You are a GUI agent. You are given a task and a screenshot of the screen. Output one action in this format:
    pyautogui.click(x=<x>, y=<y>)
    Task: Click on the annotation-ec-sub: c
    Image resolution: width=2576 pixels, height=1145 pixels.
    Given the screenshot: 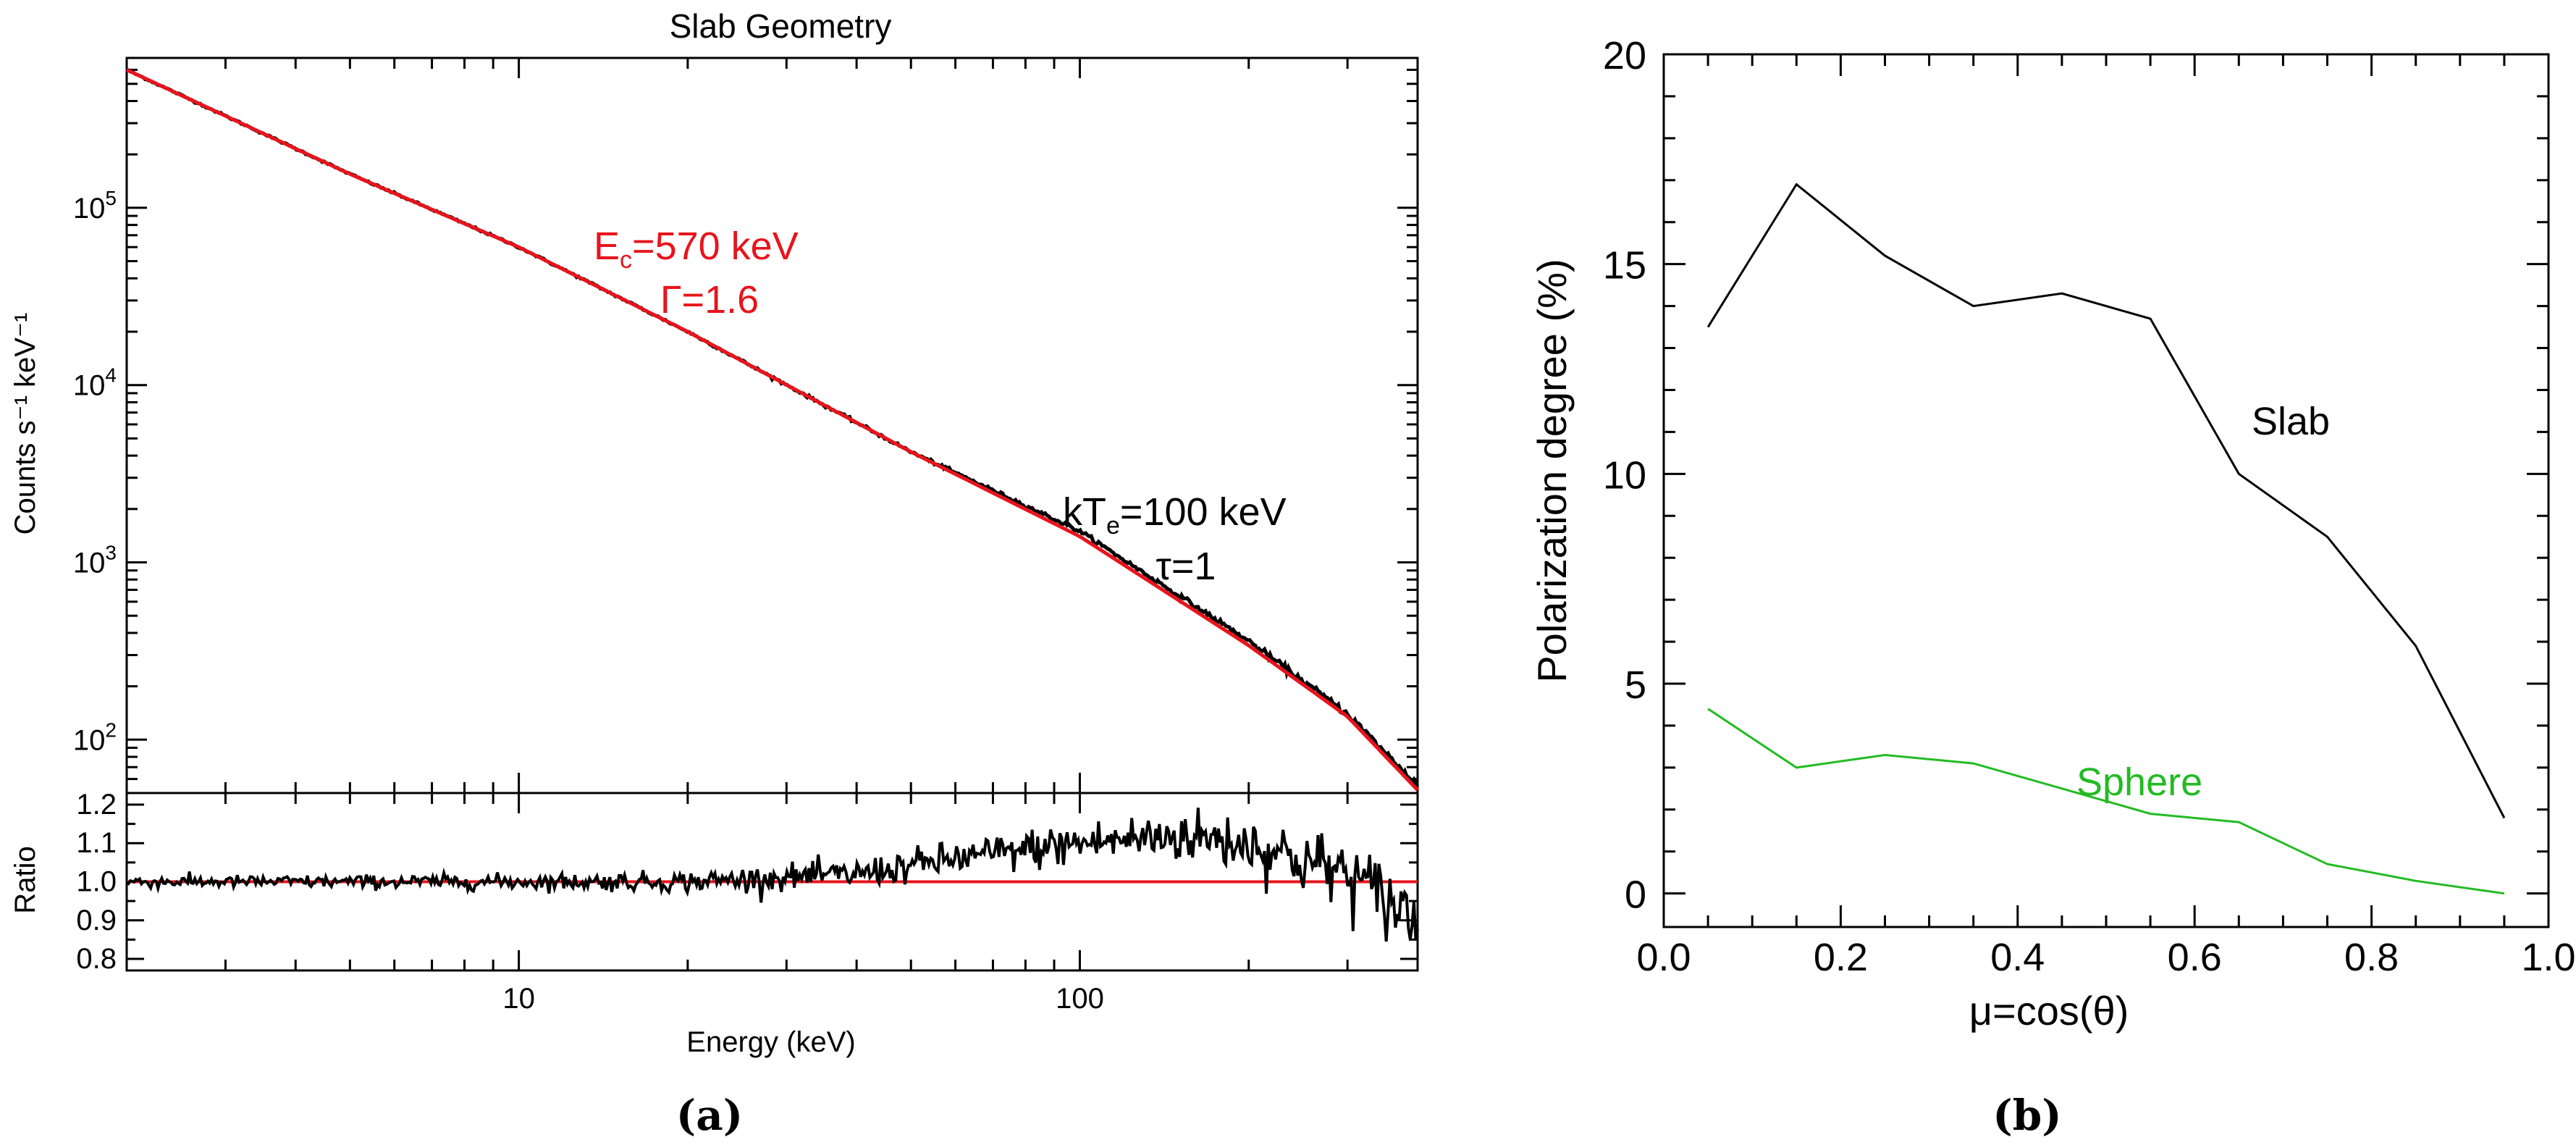 What is the action you would take?
    pyautogui.click(x=626, y=260)
    